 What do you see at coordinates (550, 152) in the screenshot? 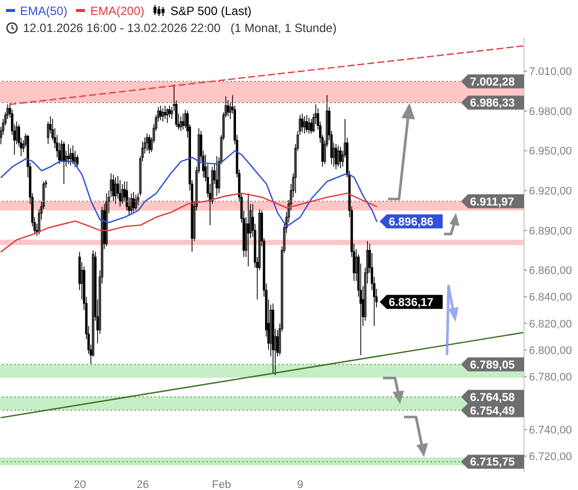
I see `y-tick-label: 6.950,00` at bounding box center [550, 152].